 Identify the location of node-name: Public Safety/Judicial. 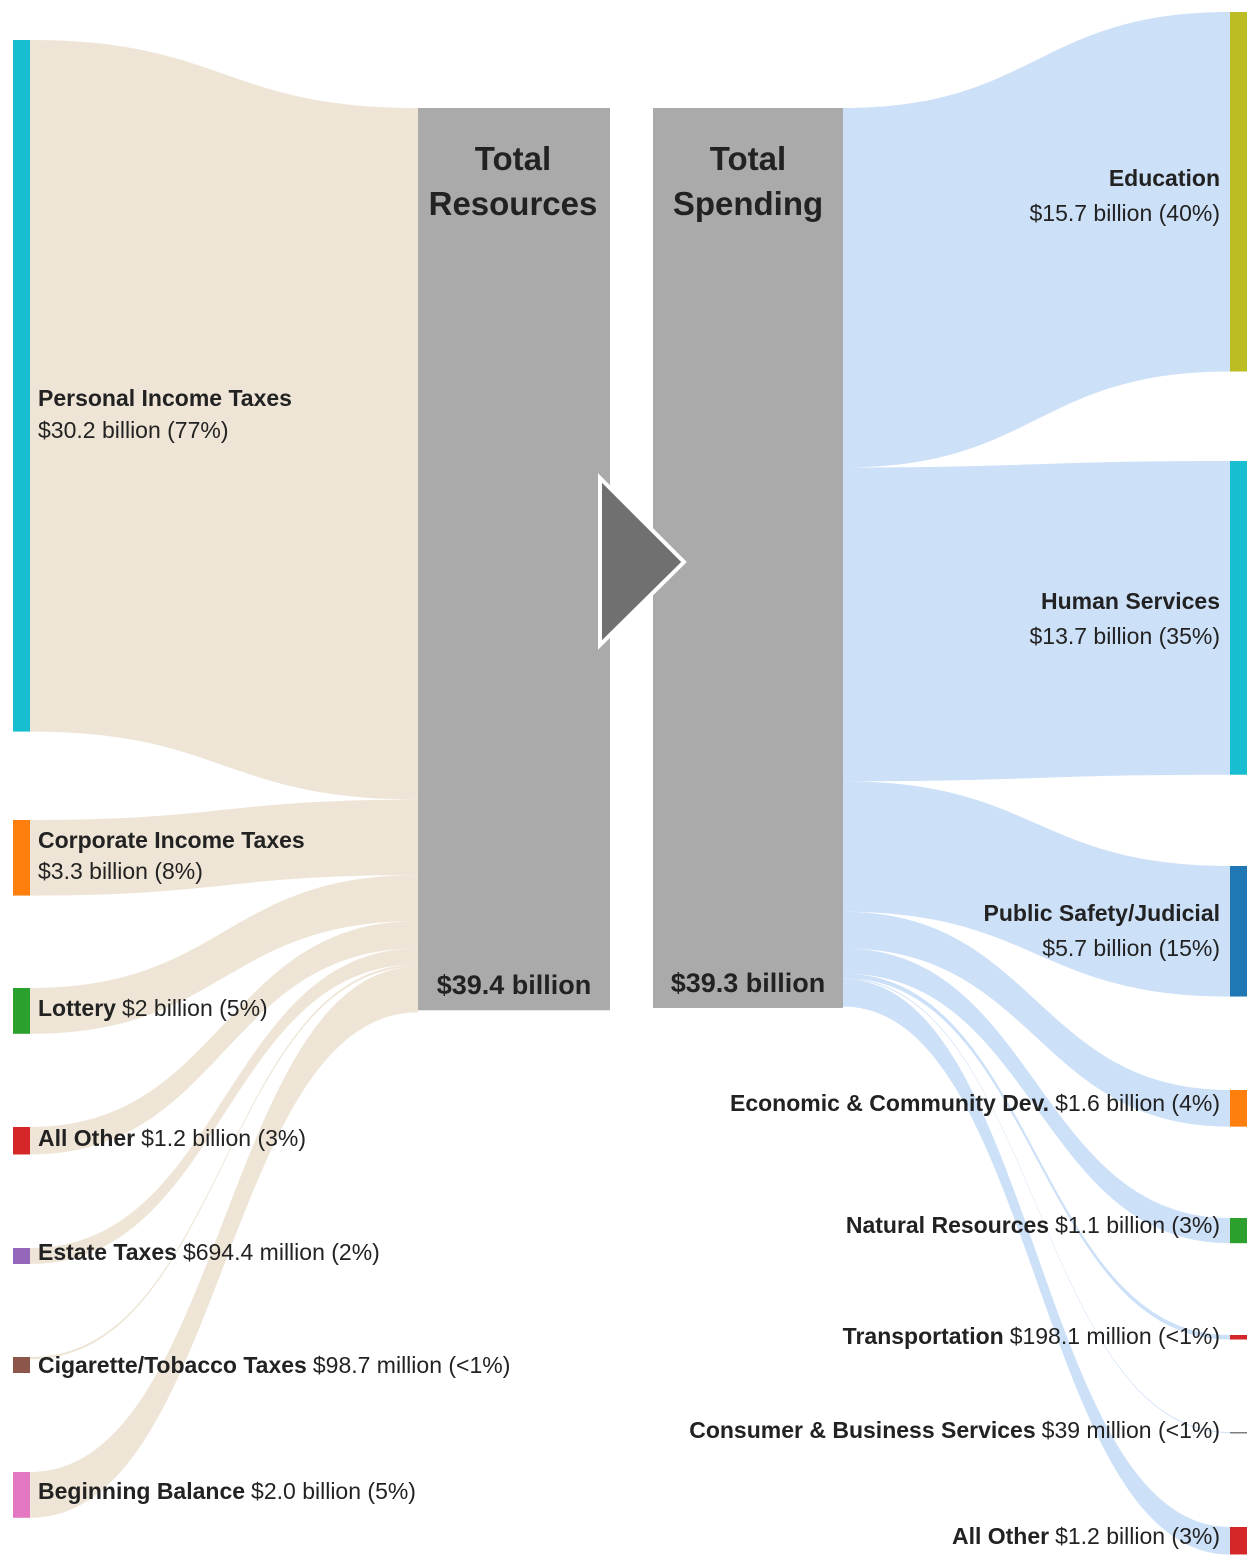
(1102, 913).